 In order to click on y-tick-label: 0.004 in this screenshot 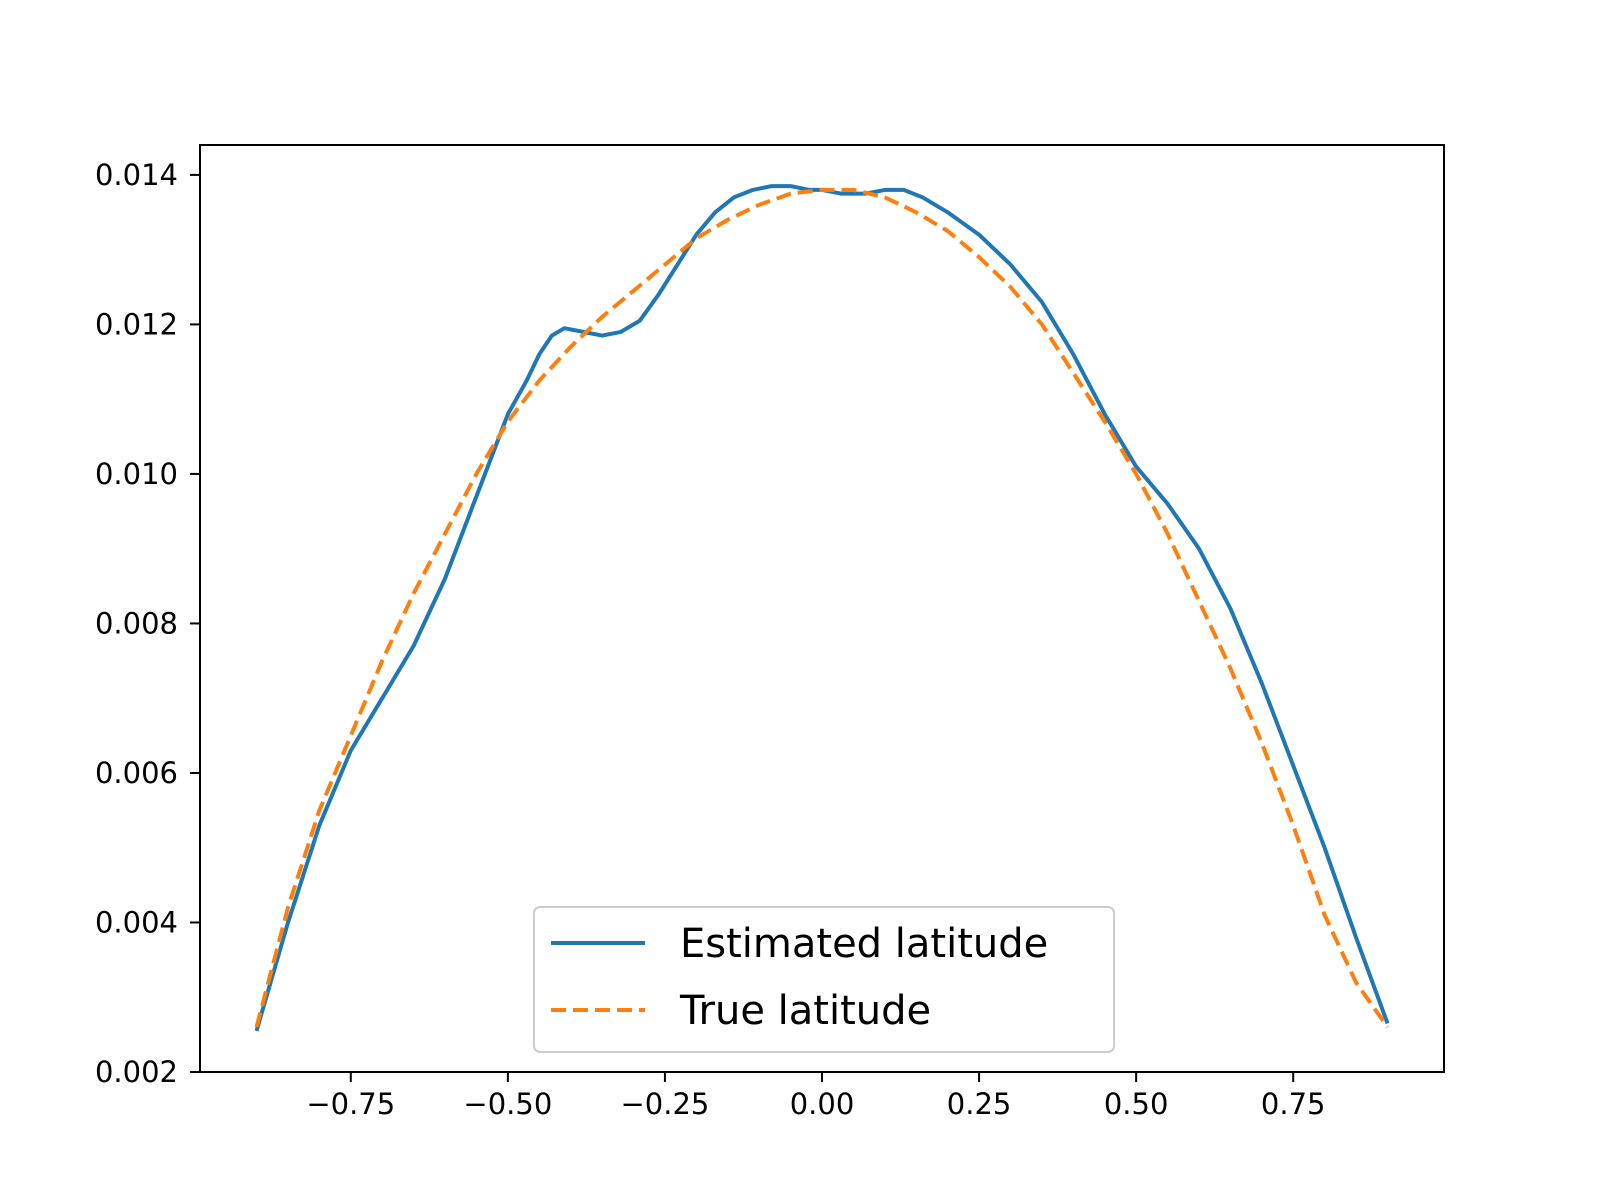, I will do `click(136, 922)`.